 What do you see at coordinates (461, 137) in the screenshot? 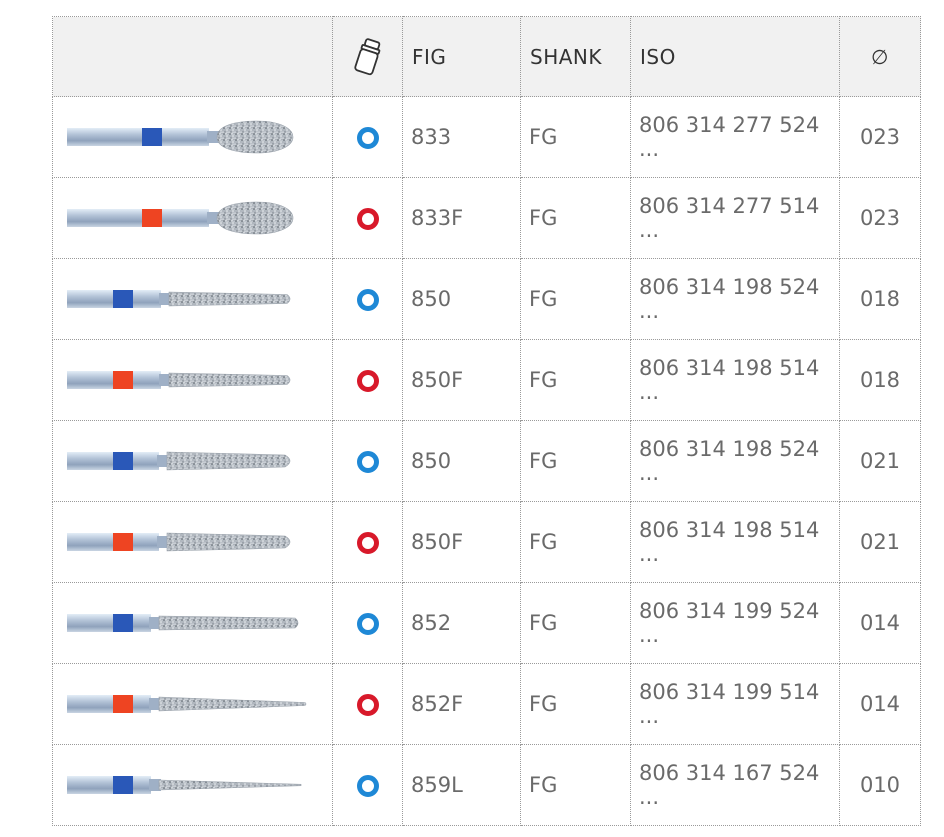
I see `fig-cell: 833` at bounding box center [461, 137].